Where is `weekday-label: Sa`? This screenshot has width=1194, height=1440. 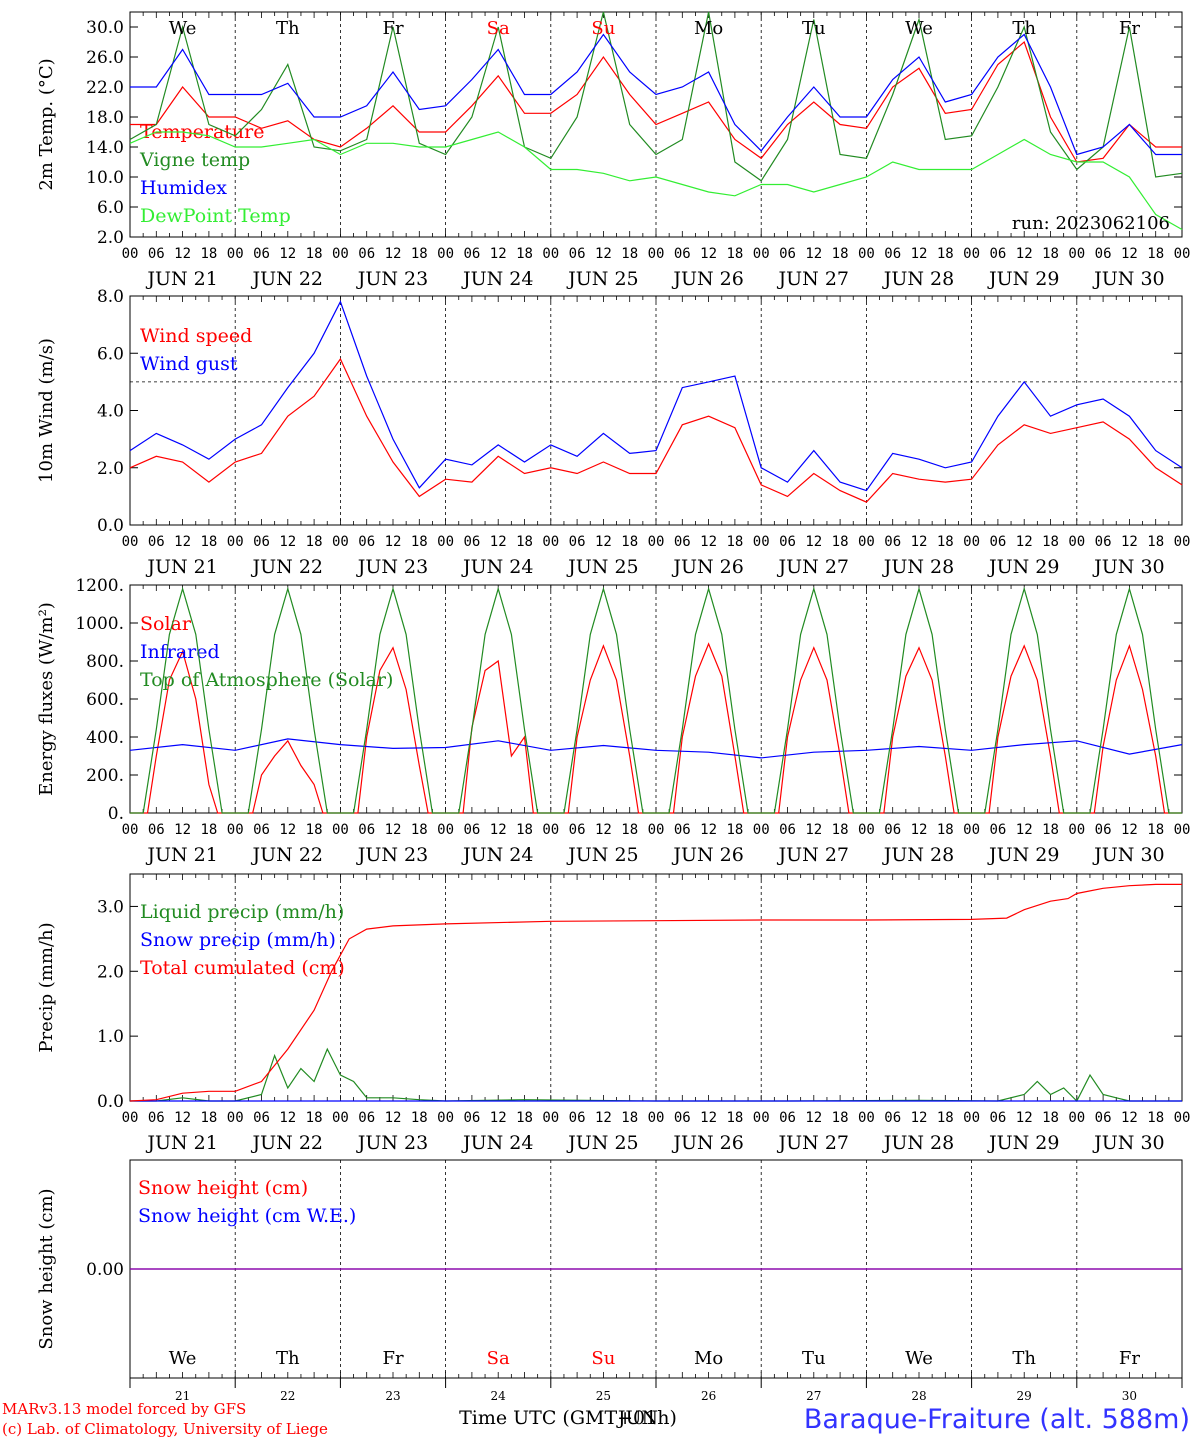 weekday-label: Sa is located at coordinates (498, 28).